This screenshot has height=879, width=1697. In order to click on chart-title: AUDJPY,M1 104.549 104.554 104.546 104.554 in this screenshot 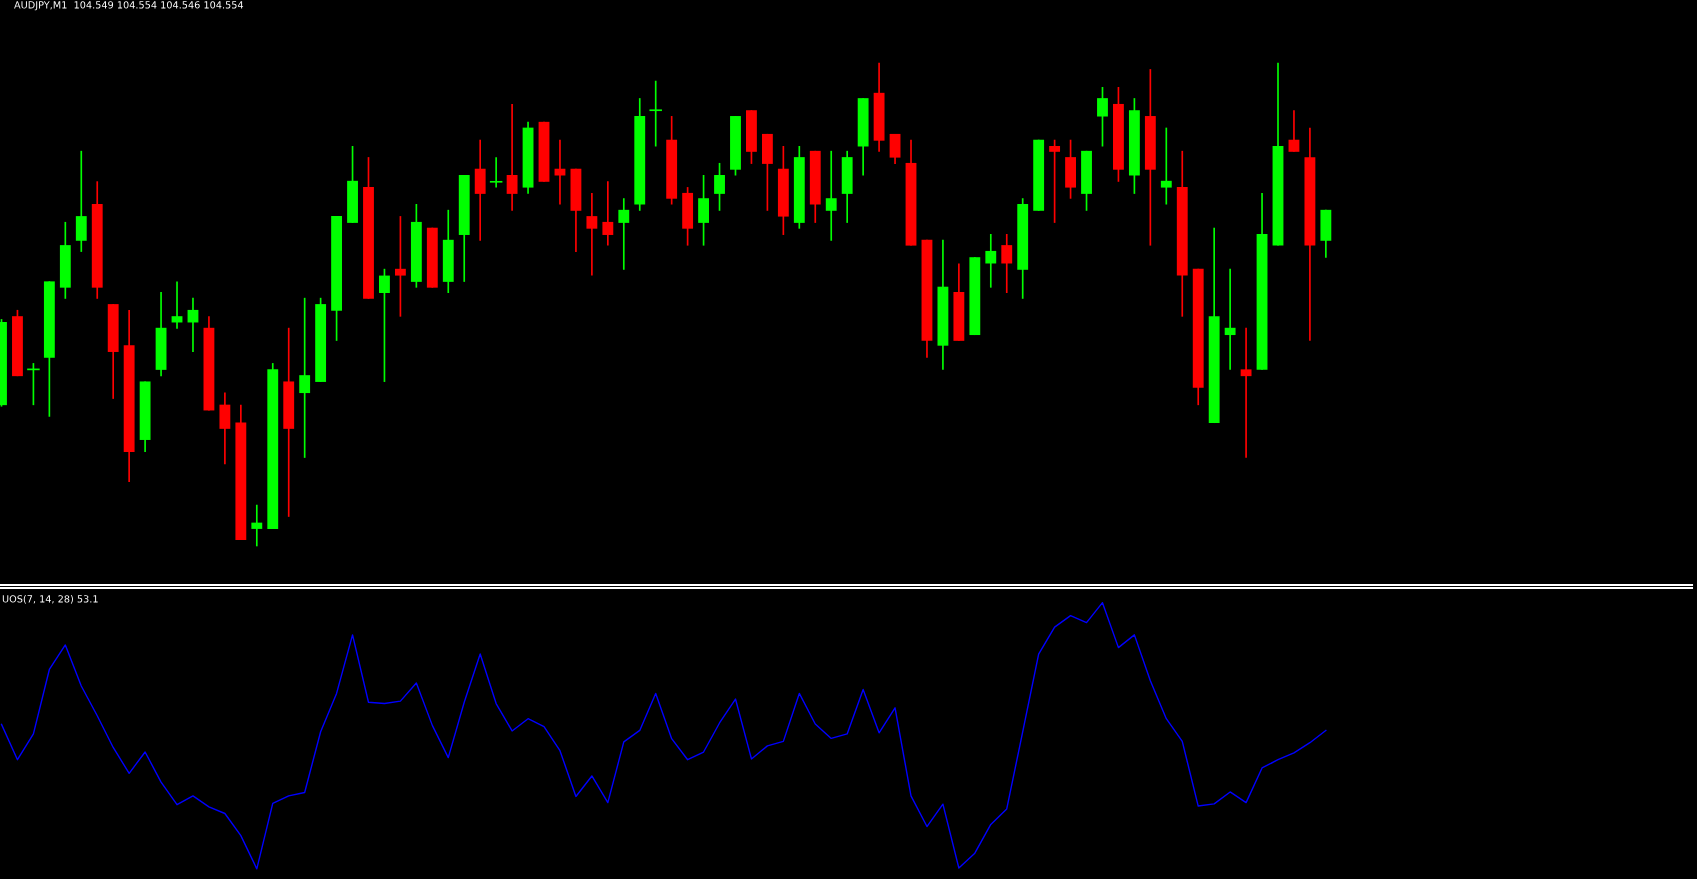, I will do `click(129, 6)`.